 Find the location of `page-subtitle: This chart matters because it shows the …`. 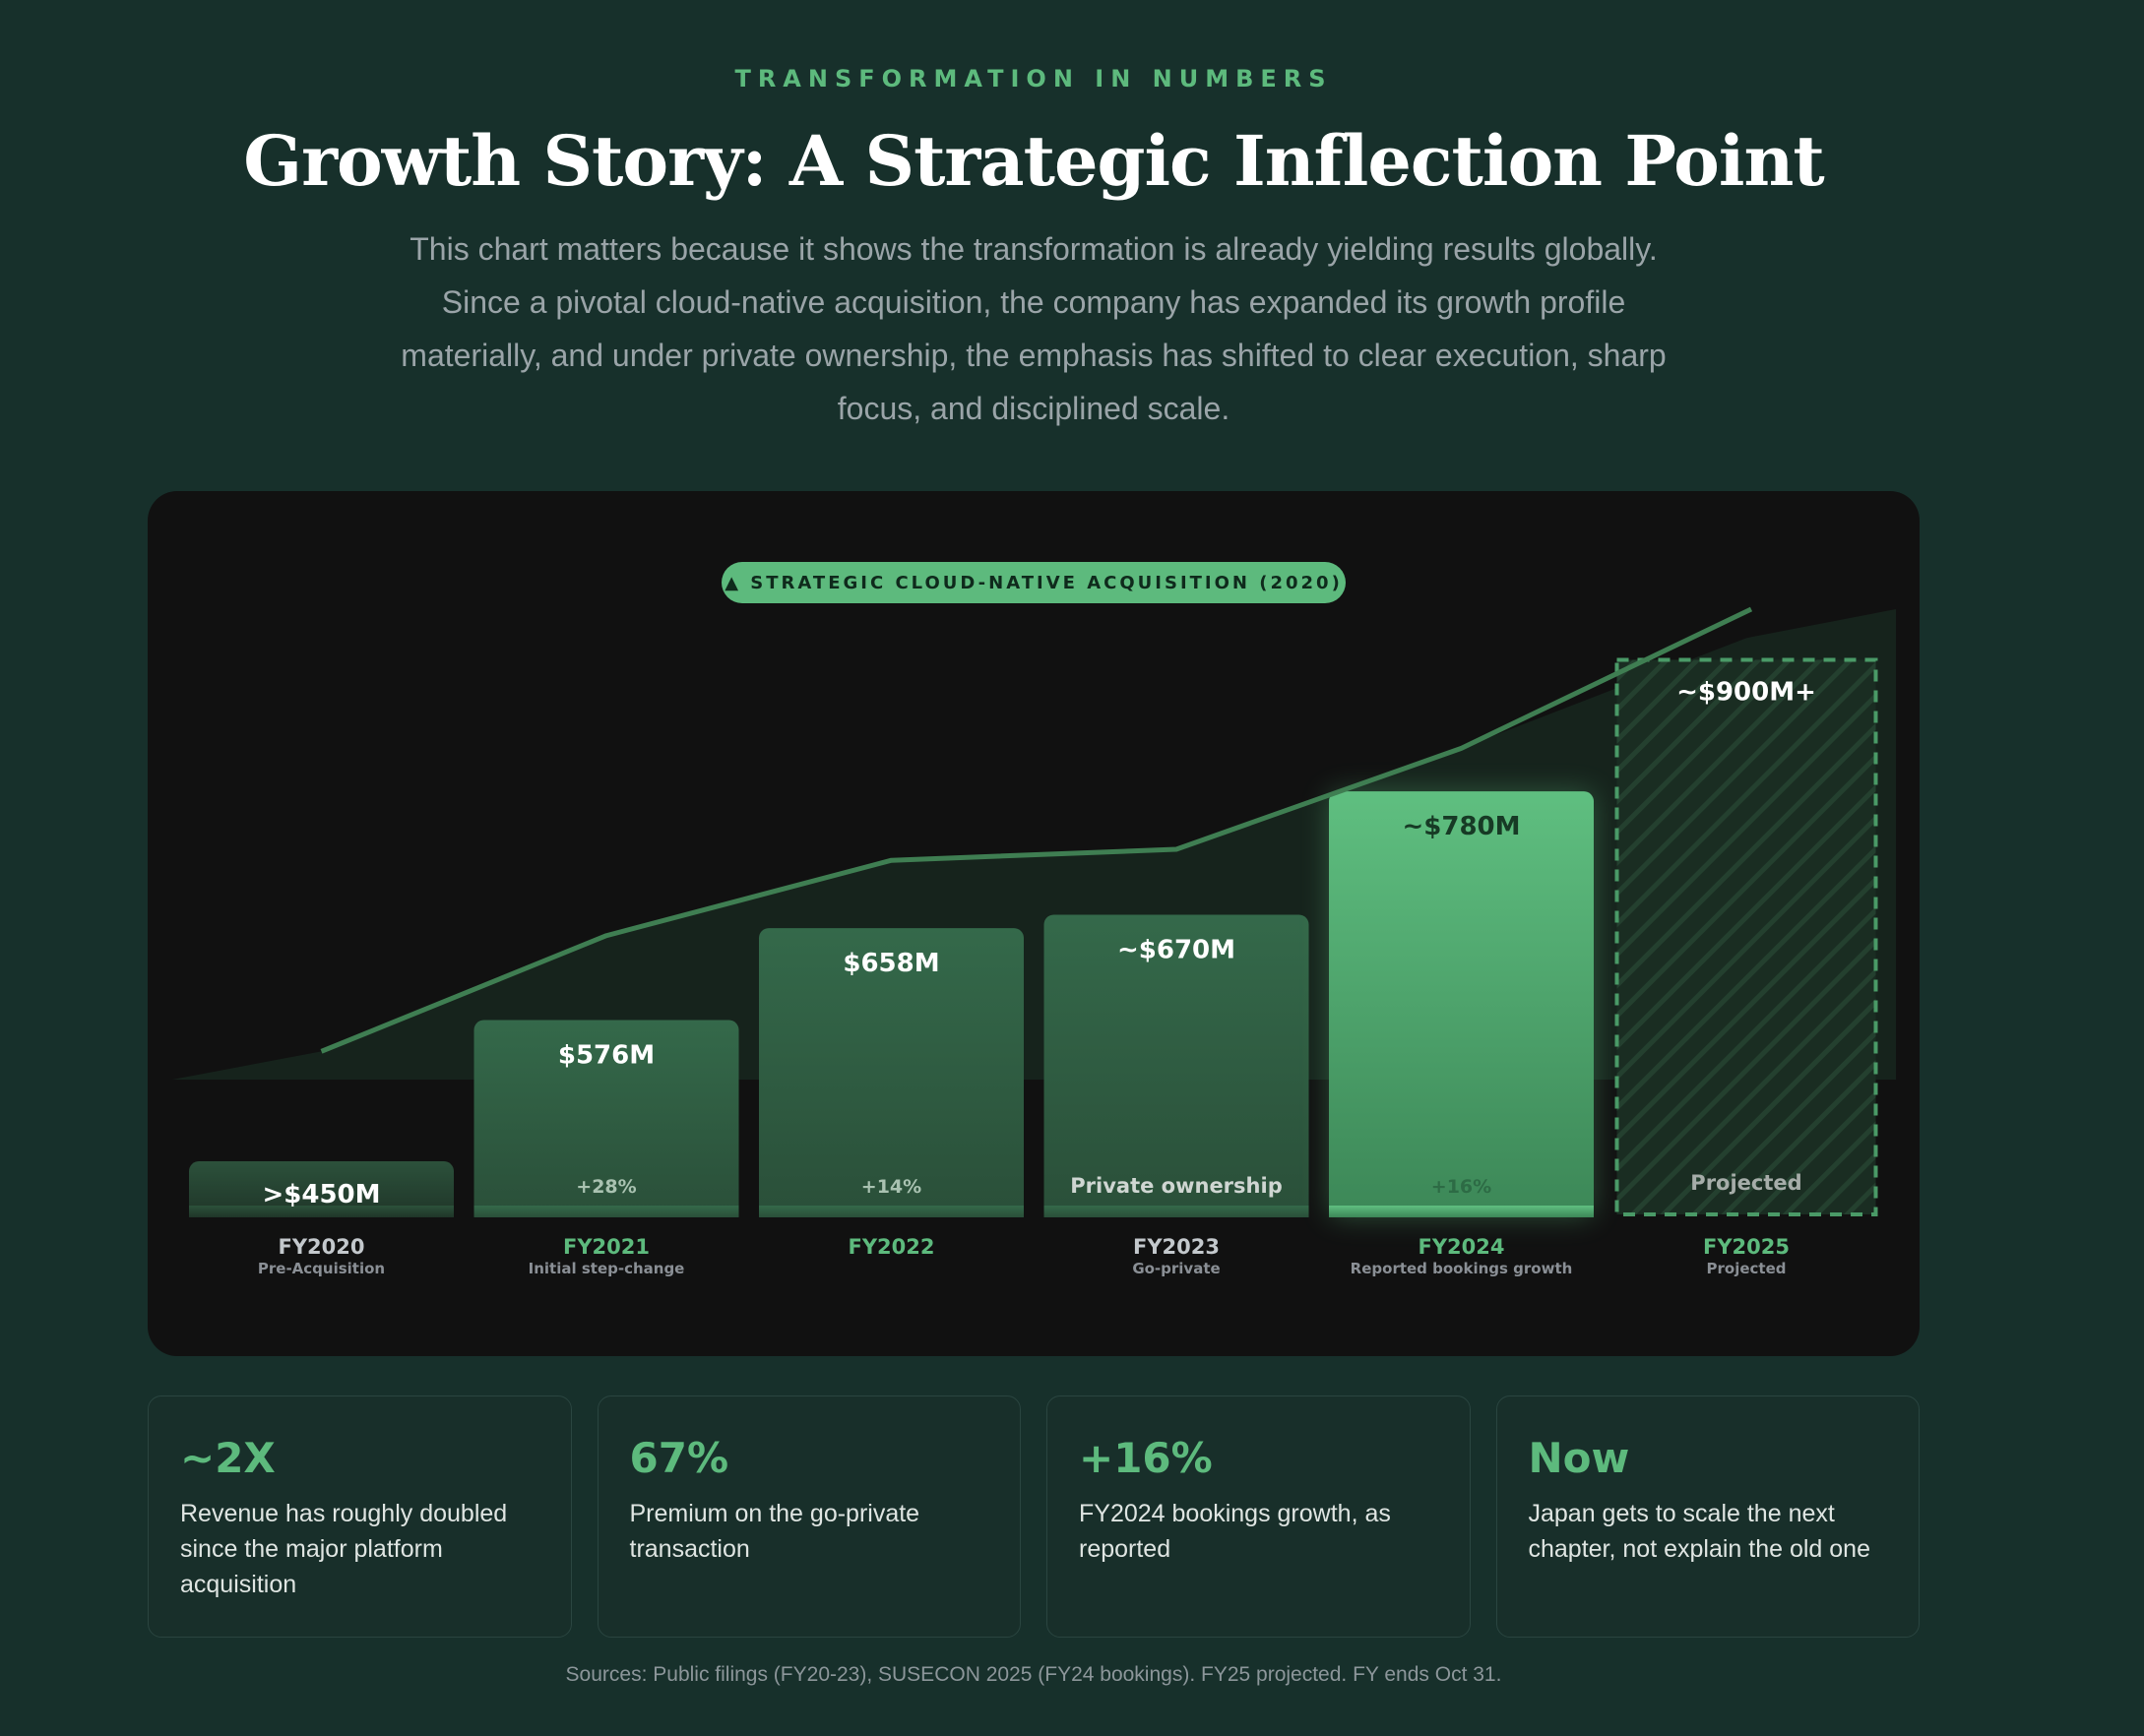

page-subtitle: This chart matters because it shows the … is located at coordinates (1034, 328).